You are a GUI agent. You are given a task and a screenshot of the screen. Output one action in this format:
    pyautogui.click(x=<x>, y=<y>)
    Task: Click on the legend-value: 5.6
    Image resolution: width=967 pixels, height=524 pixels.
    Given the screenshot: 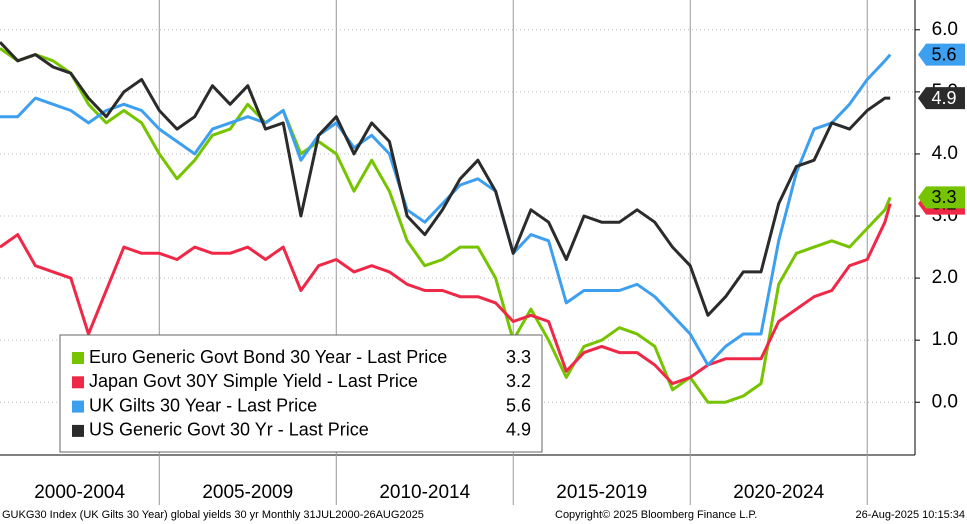 What is the action you would take?
    pyautogui.click(x=518, y=405)
    